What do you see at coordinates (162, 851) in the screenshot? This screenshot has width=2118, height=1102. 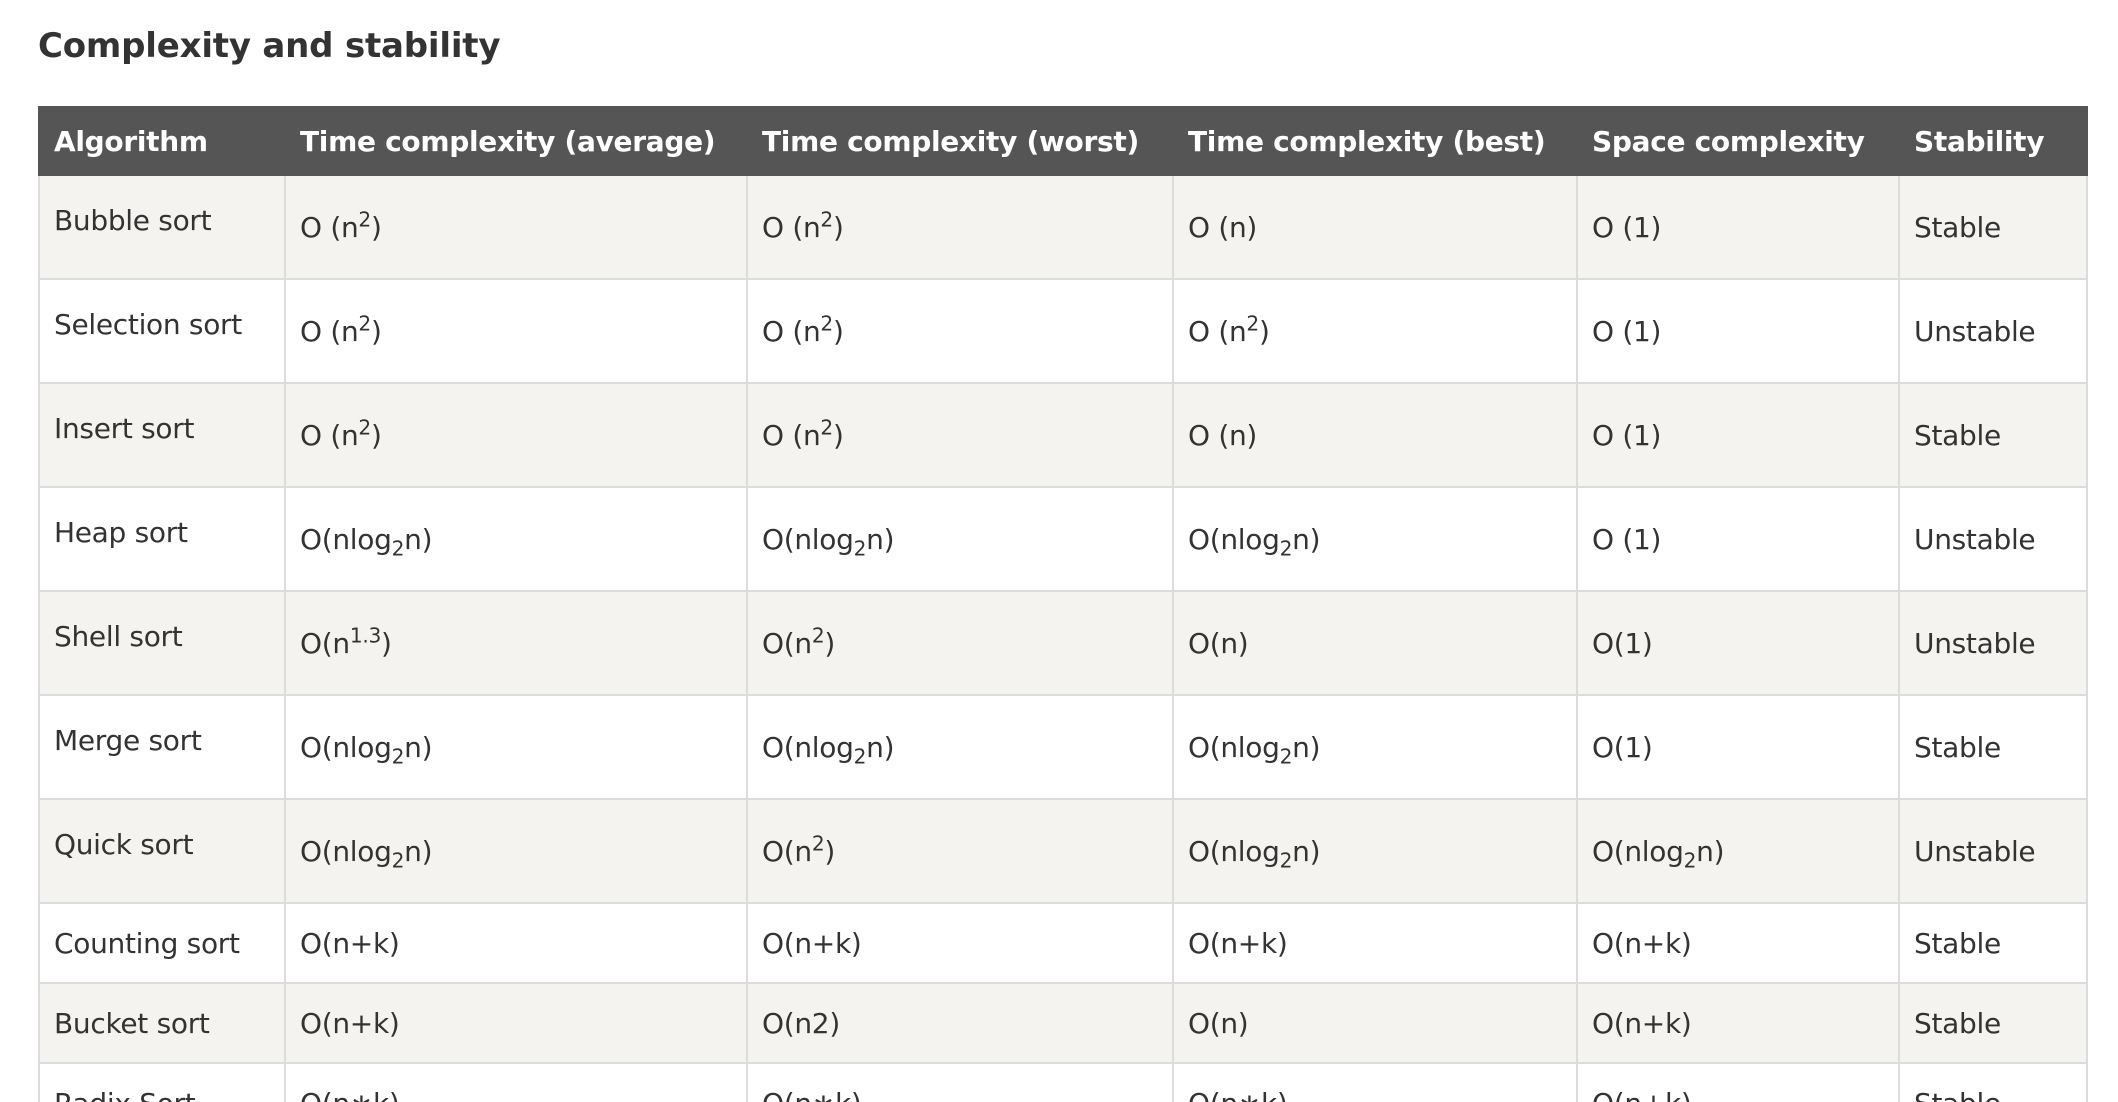 I see `cell-algorithm: Quick sort` at bounding box center [162, 851].